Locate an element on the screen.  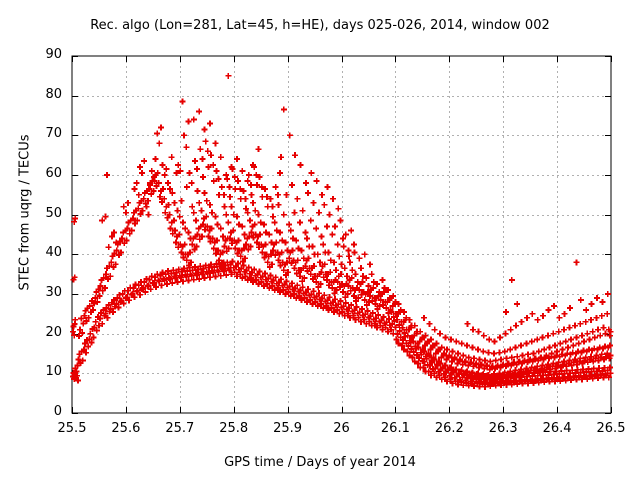
y-tick-label: 90 is located at coordinates (53, 54).